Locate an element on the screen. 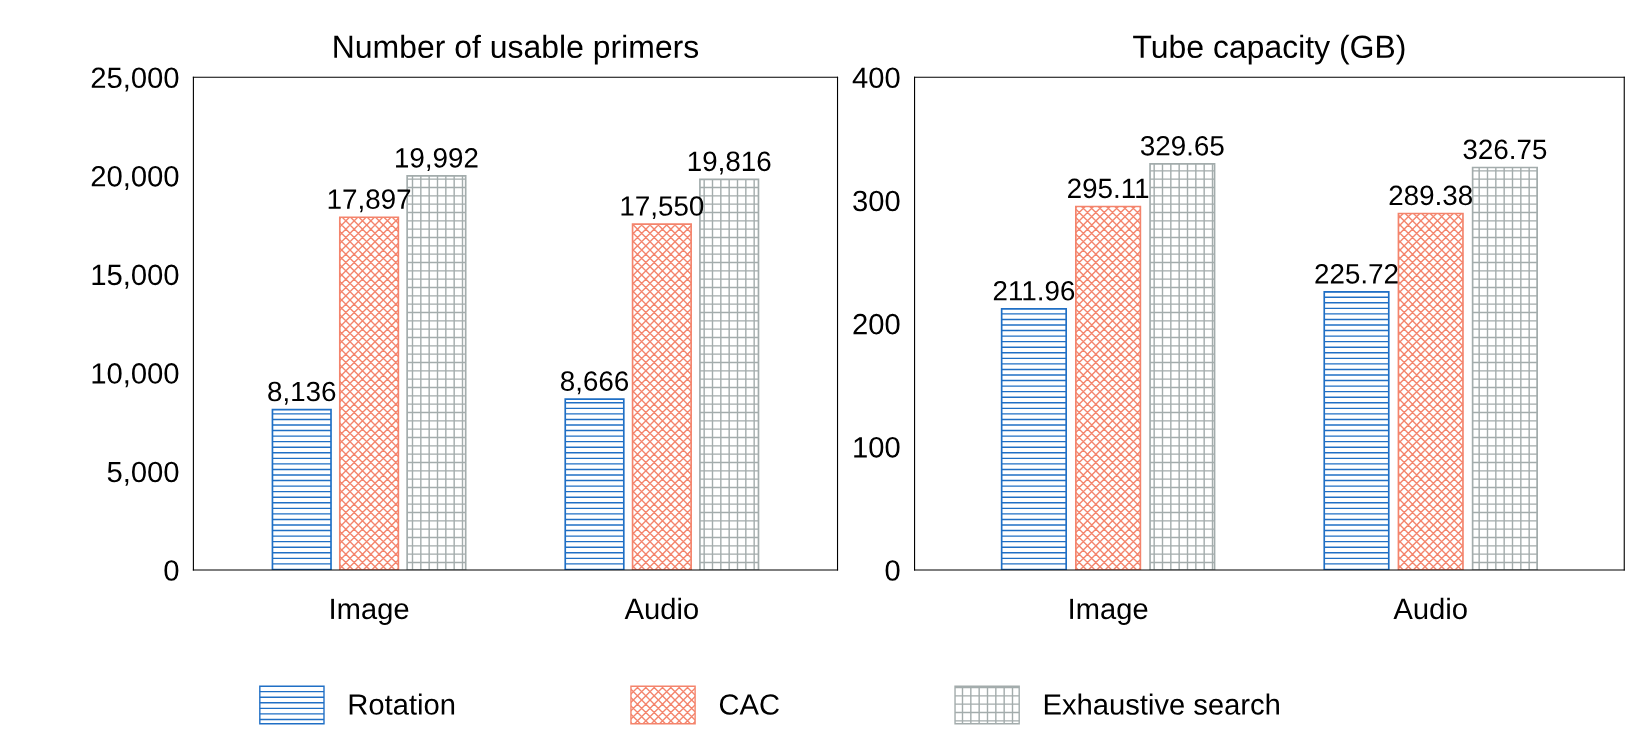  data-label: 225.72 is located at coordinates (1356, 274).